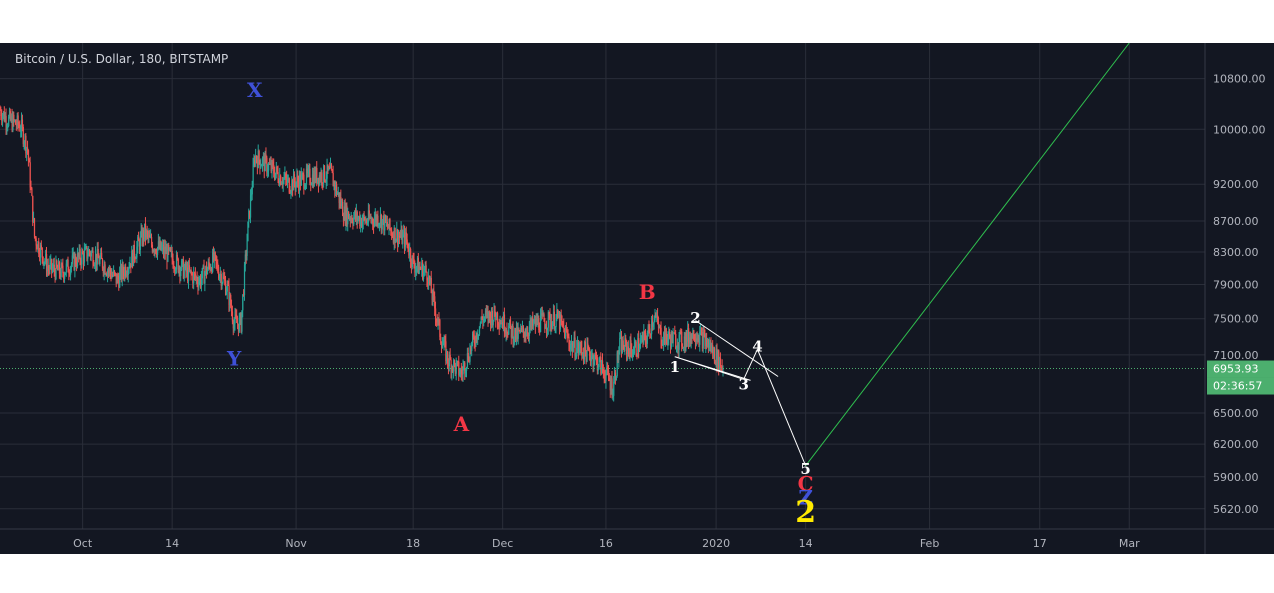 This screenshot has height=593, width=1274. What do you see at coordinates (413, 543) in the screenshot?
I see `x-tick-label: 18` at bounding box center [413, 543].